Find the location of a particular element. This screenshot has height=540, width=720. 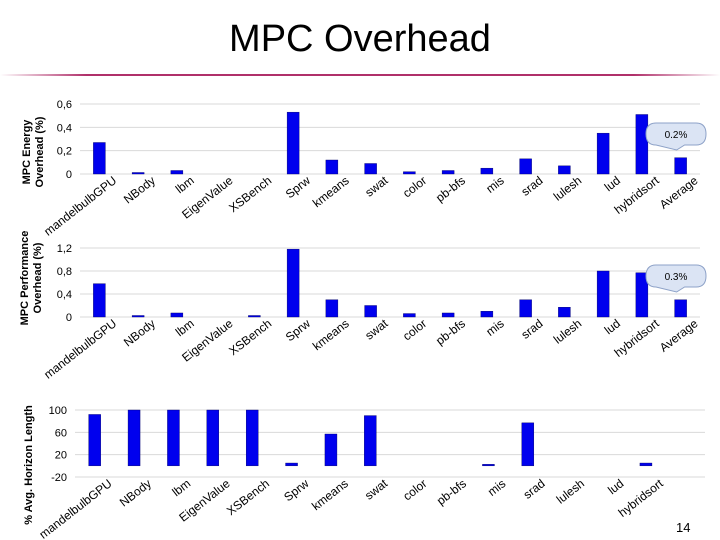

y-axis-label: MPC EnergyOverhead (%) is located at coordinates (33, 151).